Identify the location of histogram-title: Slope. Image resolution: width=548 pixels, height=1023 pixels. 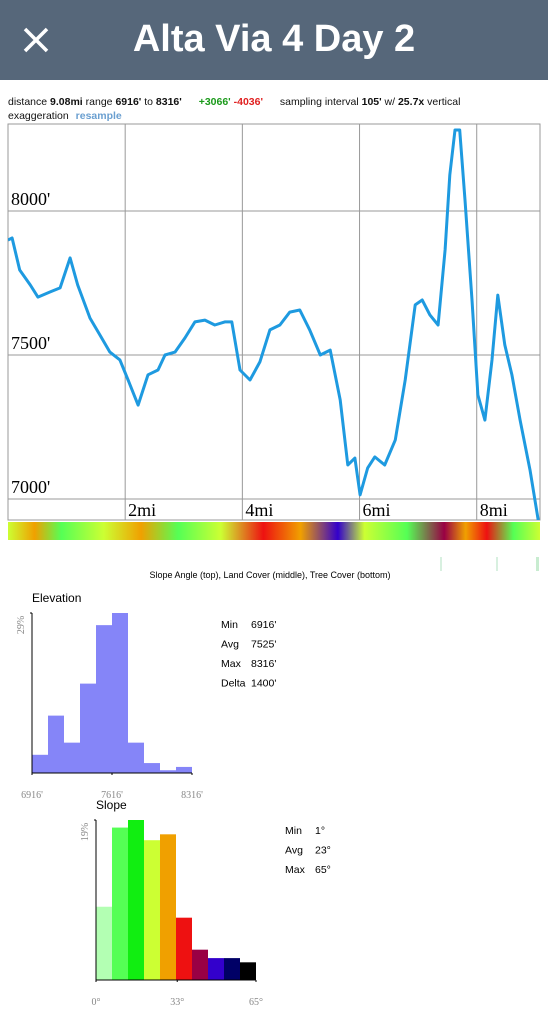
(111, 805).